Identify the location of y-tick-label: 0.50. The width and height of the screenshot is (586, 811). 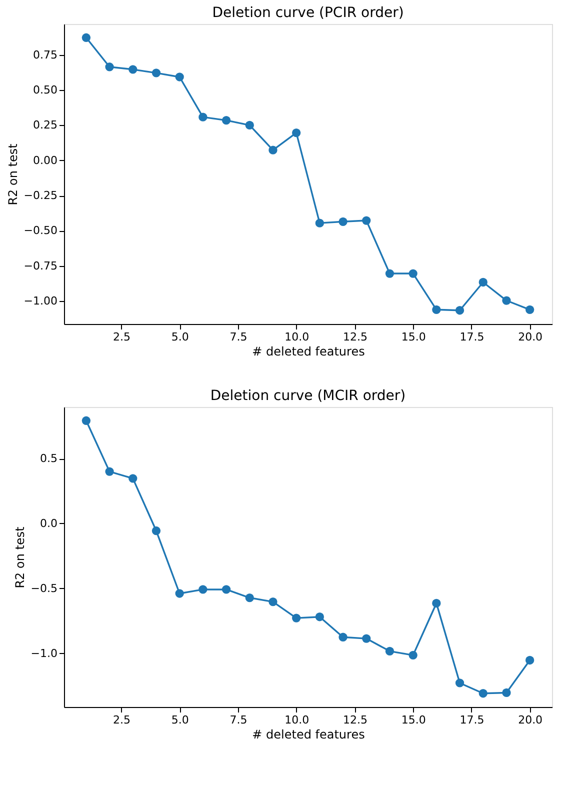
(45, 90).